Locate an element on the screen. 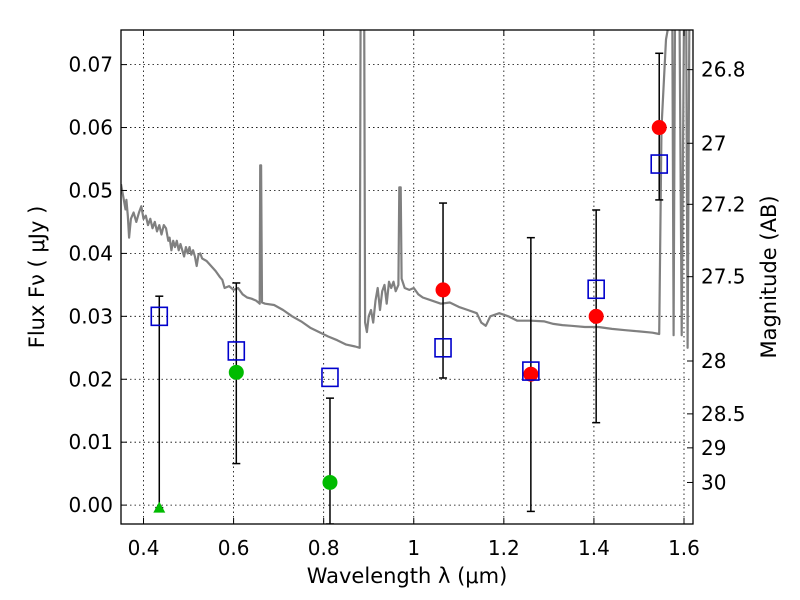 The width and height of the screenshot is (800, 600). right-tick-label: 26.8 is located at coordinates (723, 70).